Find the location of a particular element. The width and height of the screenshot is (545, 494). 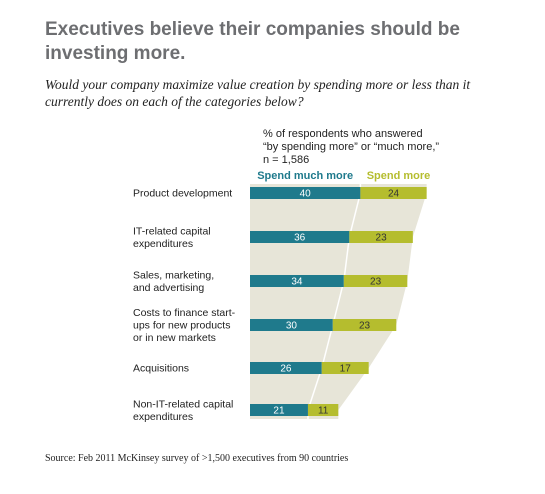

value-label-much-more: 30 is located at coordinates (292, 326).